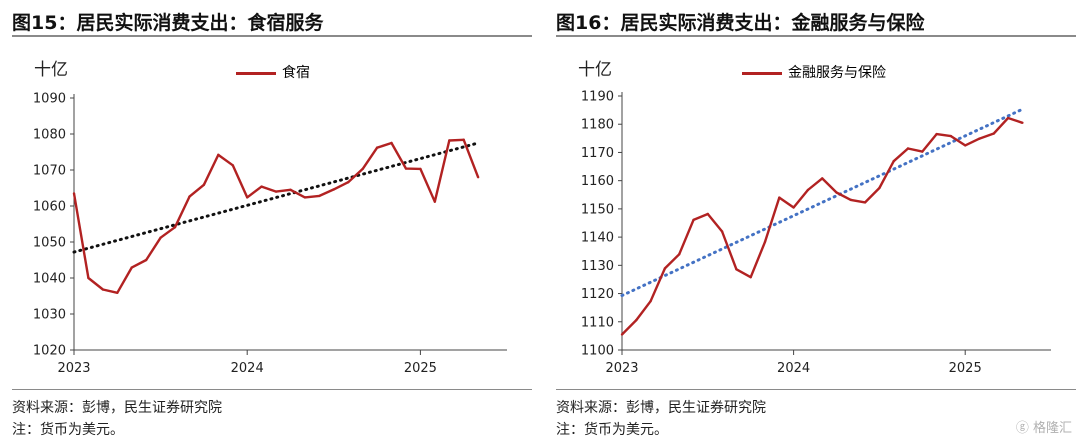 This screenshot has height=440, width=1080. I want to click on y-tick-label: 1040, so click(49, 279).